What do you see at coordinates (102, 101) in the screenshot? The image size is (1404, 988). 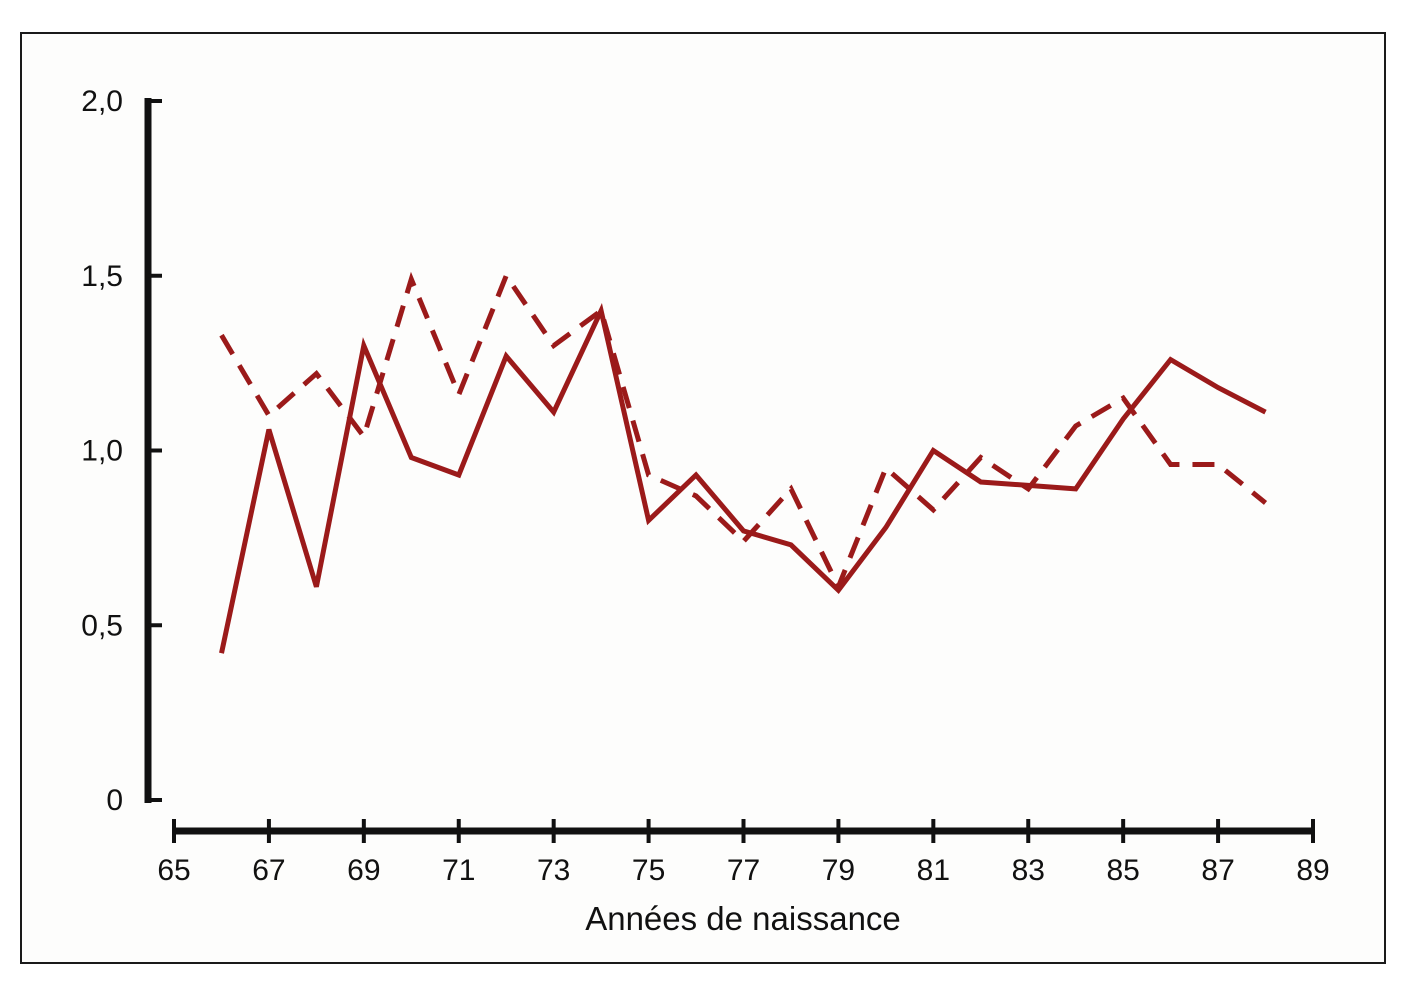 I see `y-tick-label: 2,0` at bounding box center [102, 101].